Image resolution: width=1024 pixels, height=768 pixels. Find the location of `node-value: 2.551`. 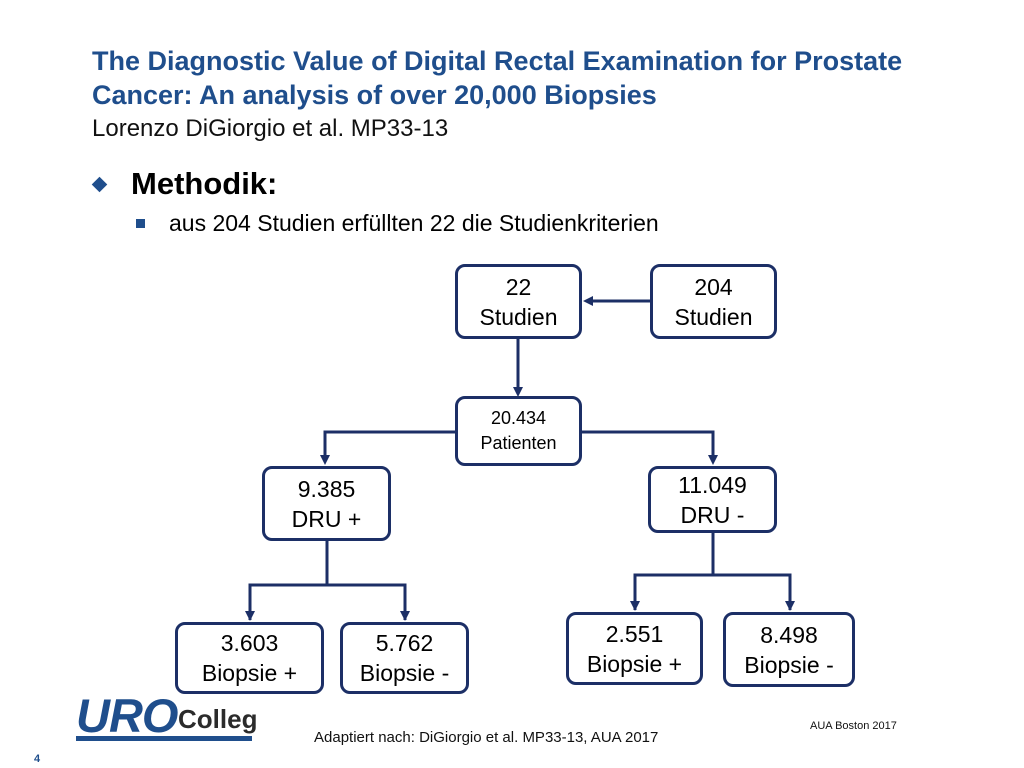

node-value: 2.551 is located at coordinates (634, 633).